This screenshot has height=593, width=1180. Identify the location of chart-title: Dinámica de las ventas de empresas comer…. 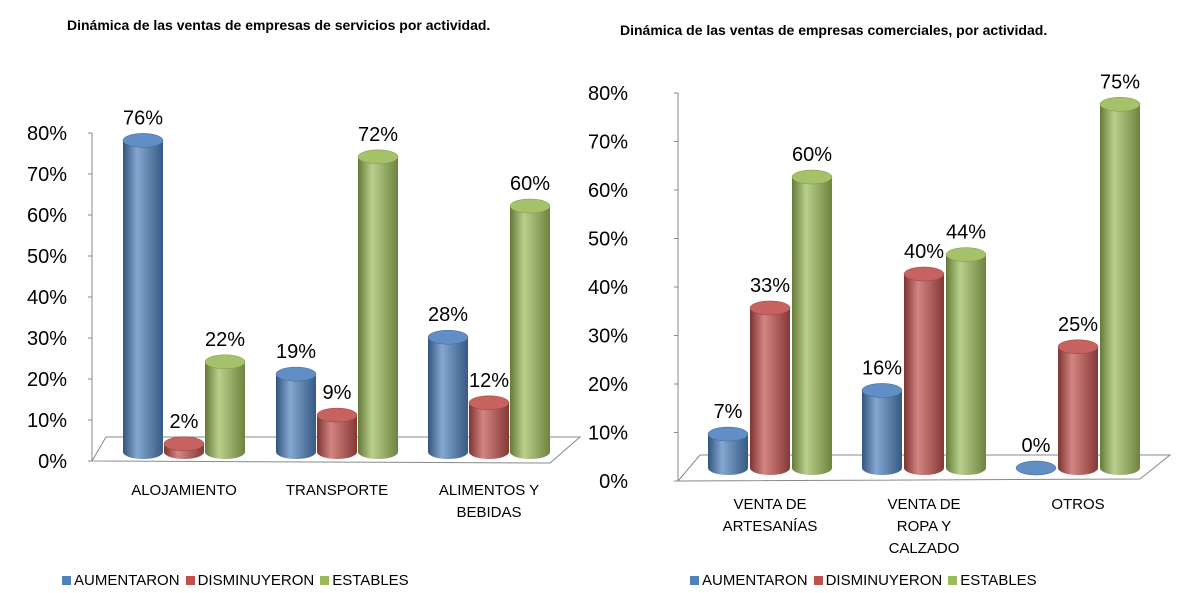
(834, 30).